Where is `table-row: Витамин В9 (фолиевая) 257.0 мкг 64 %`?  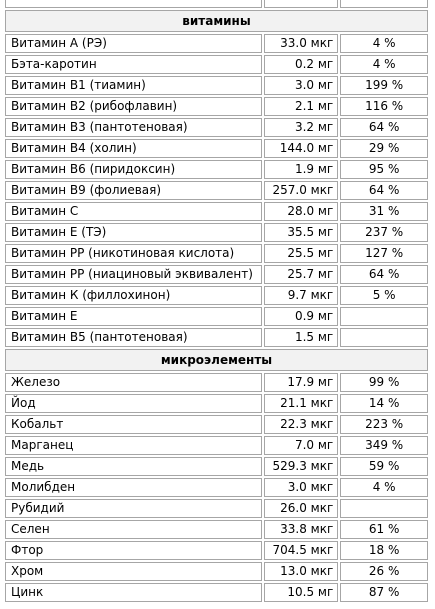
table-row: Витамин В9 (фолиевая) 257.0 мкг 64 % is located at coordinates (216, 190).